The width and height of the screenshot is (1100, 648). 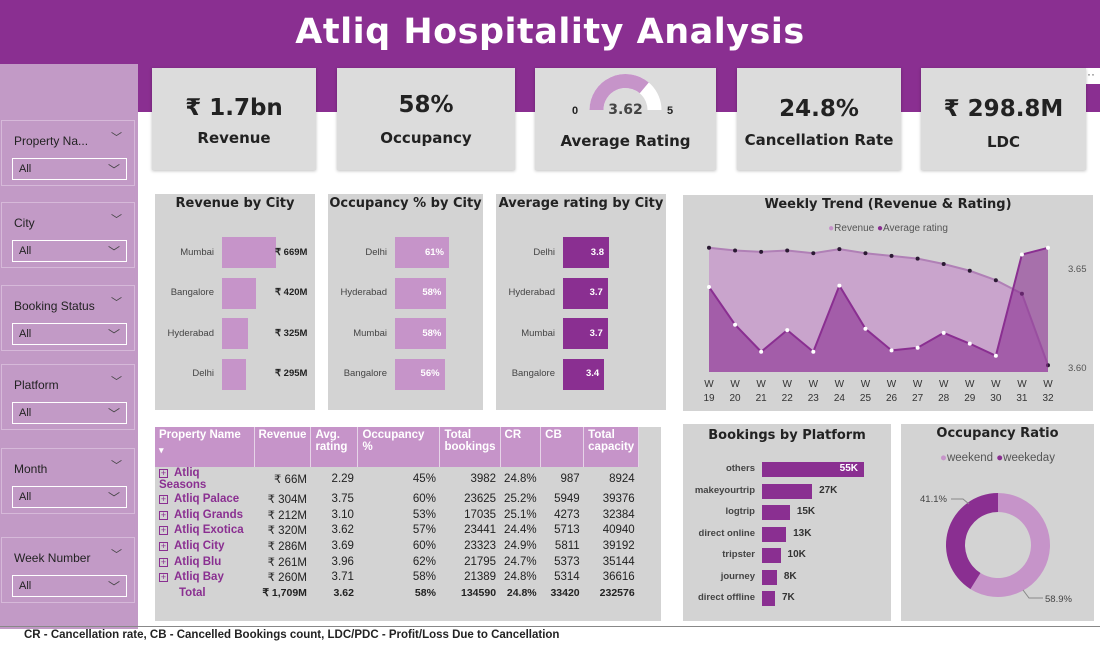 I want to click on slicer-label: Month, so click(x=31, y=469).